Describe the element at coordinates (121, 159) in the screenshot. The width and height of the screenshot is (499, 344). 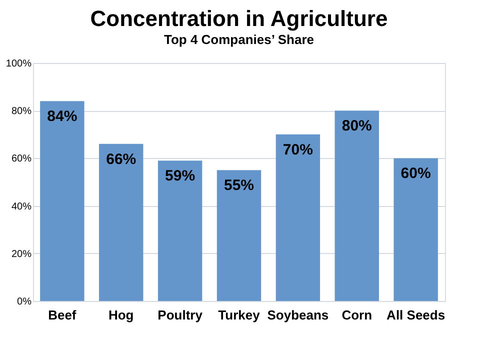
I see `data-label: 66%` at that location.